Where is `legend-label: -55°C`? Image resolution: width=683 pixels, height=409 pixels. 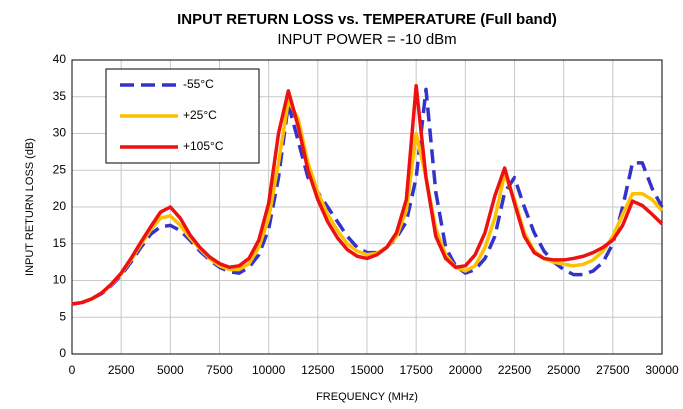 legend-label: -55°C is located at coordinates (198, 84).